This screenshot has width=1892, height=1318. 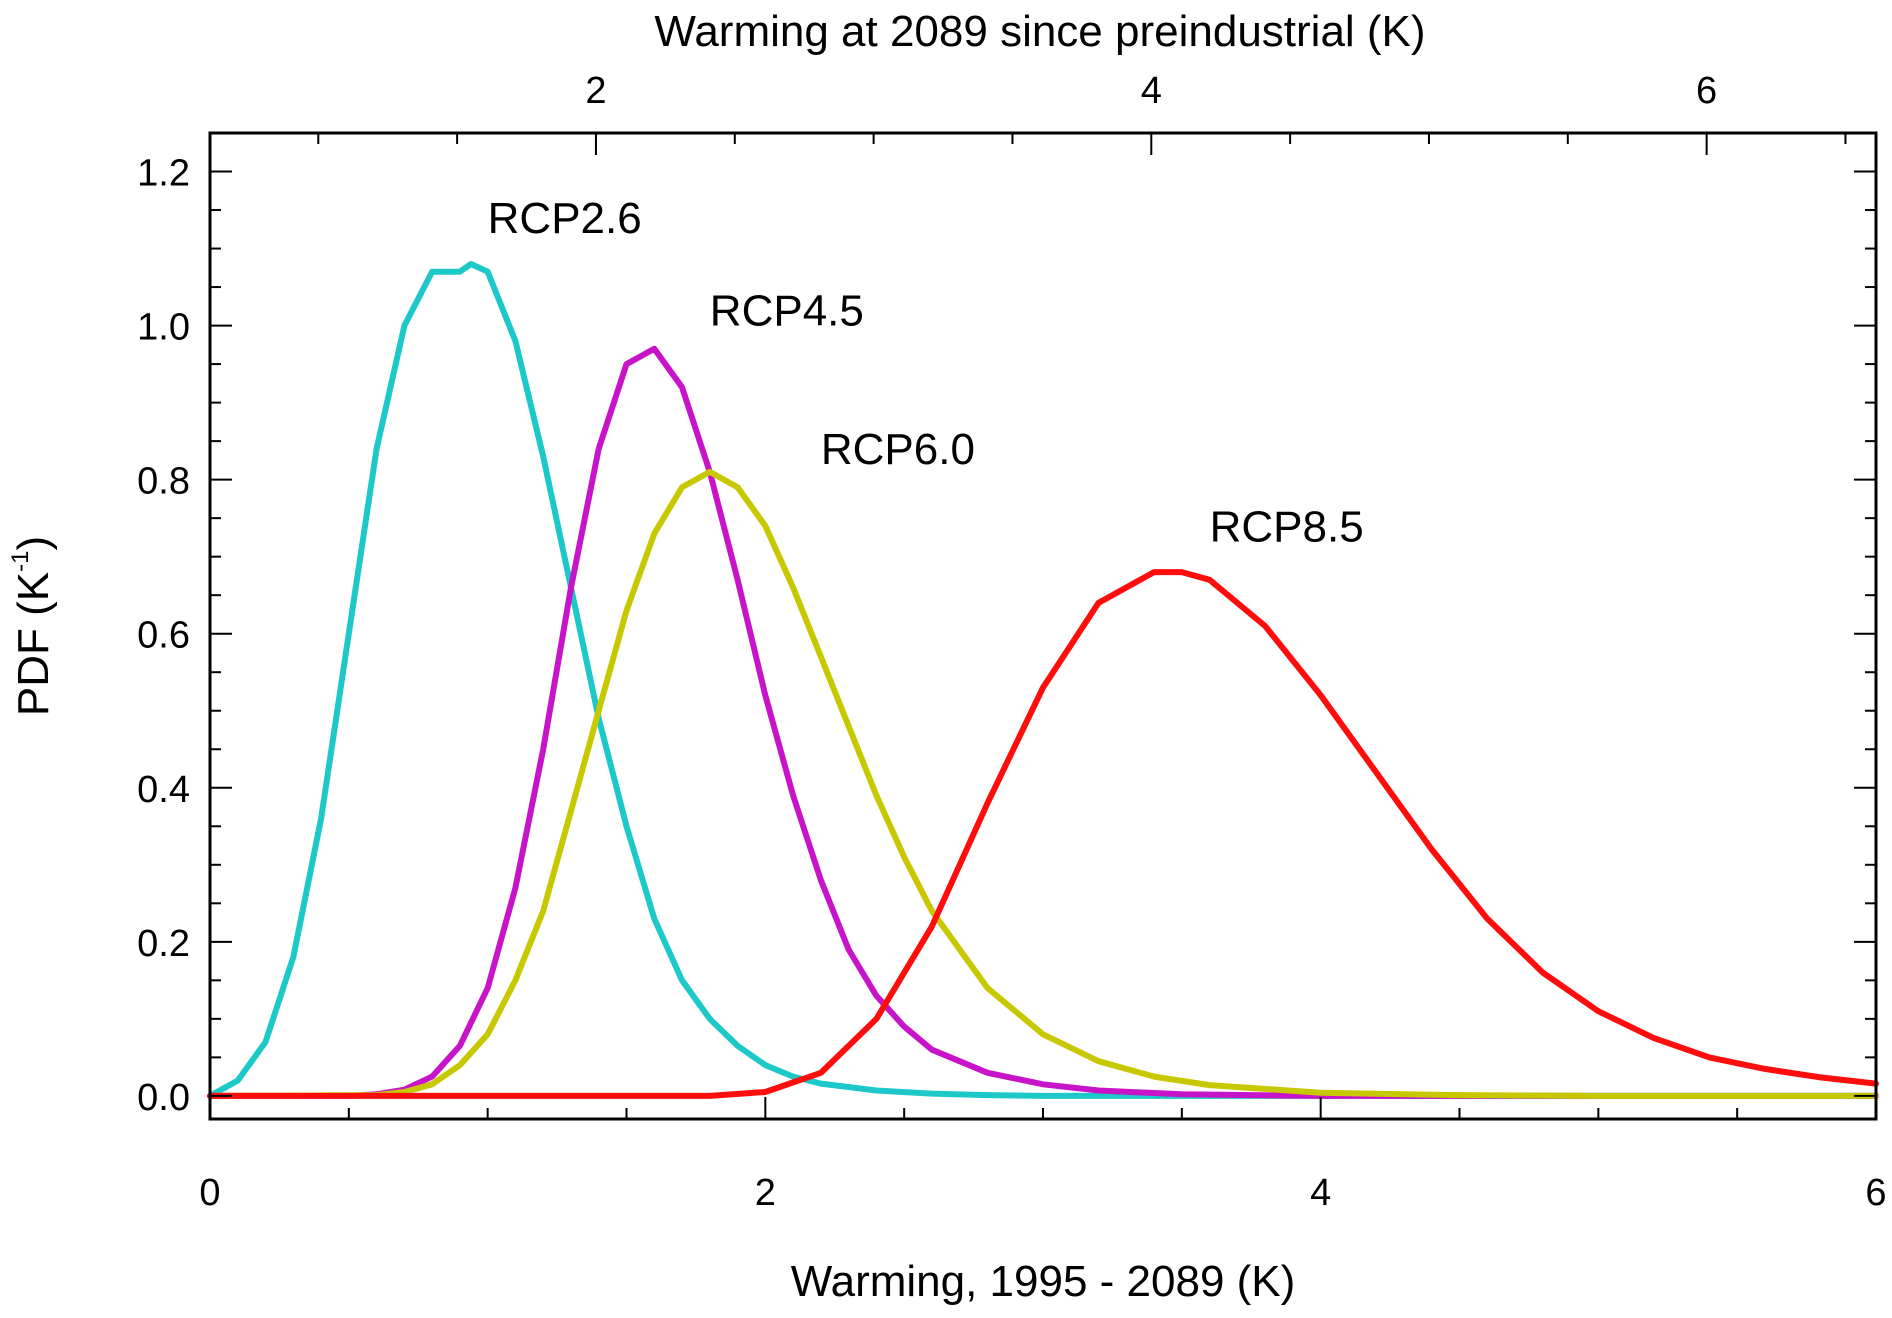 I want to click on y-axis-title-close: ), so click(x=33, y=543).